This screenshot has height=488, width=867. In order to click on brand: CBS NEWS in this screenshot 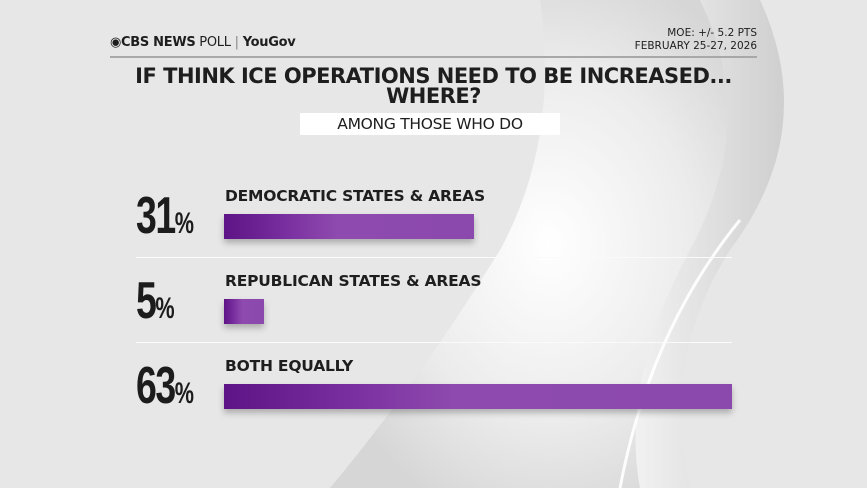, I will do `click(158, 42)`.